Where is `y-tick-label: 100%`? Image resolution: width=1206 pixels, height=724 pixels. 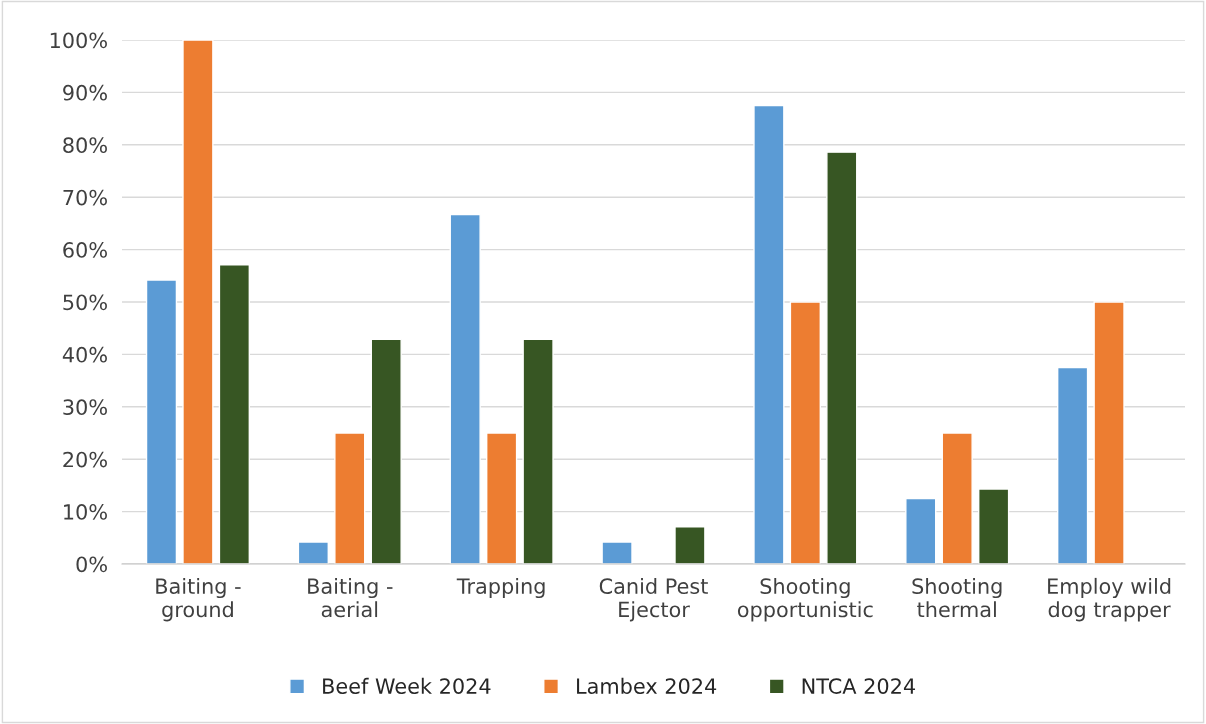 y-tick-label: 100% is located at coordinates (78, 40).